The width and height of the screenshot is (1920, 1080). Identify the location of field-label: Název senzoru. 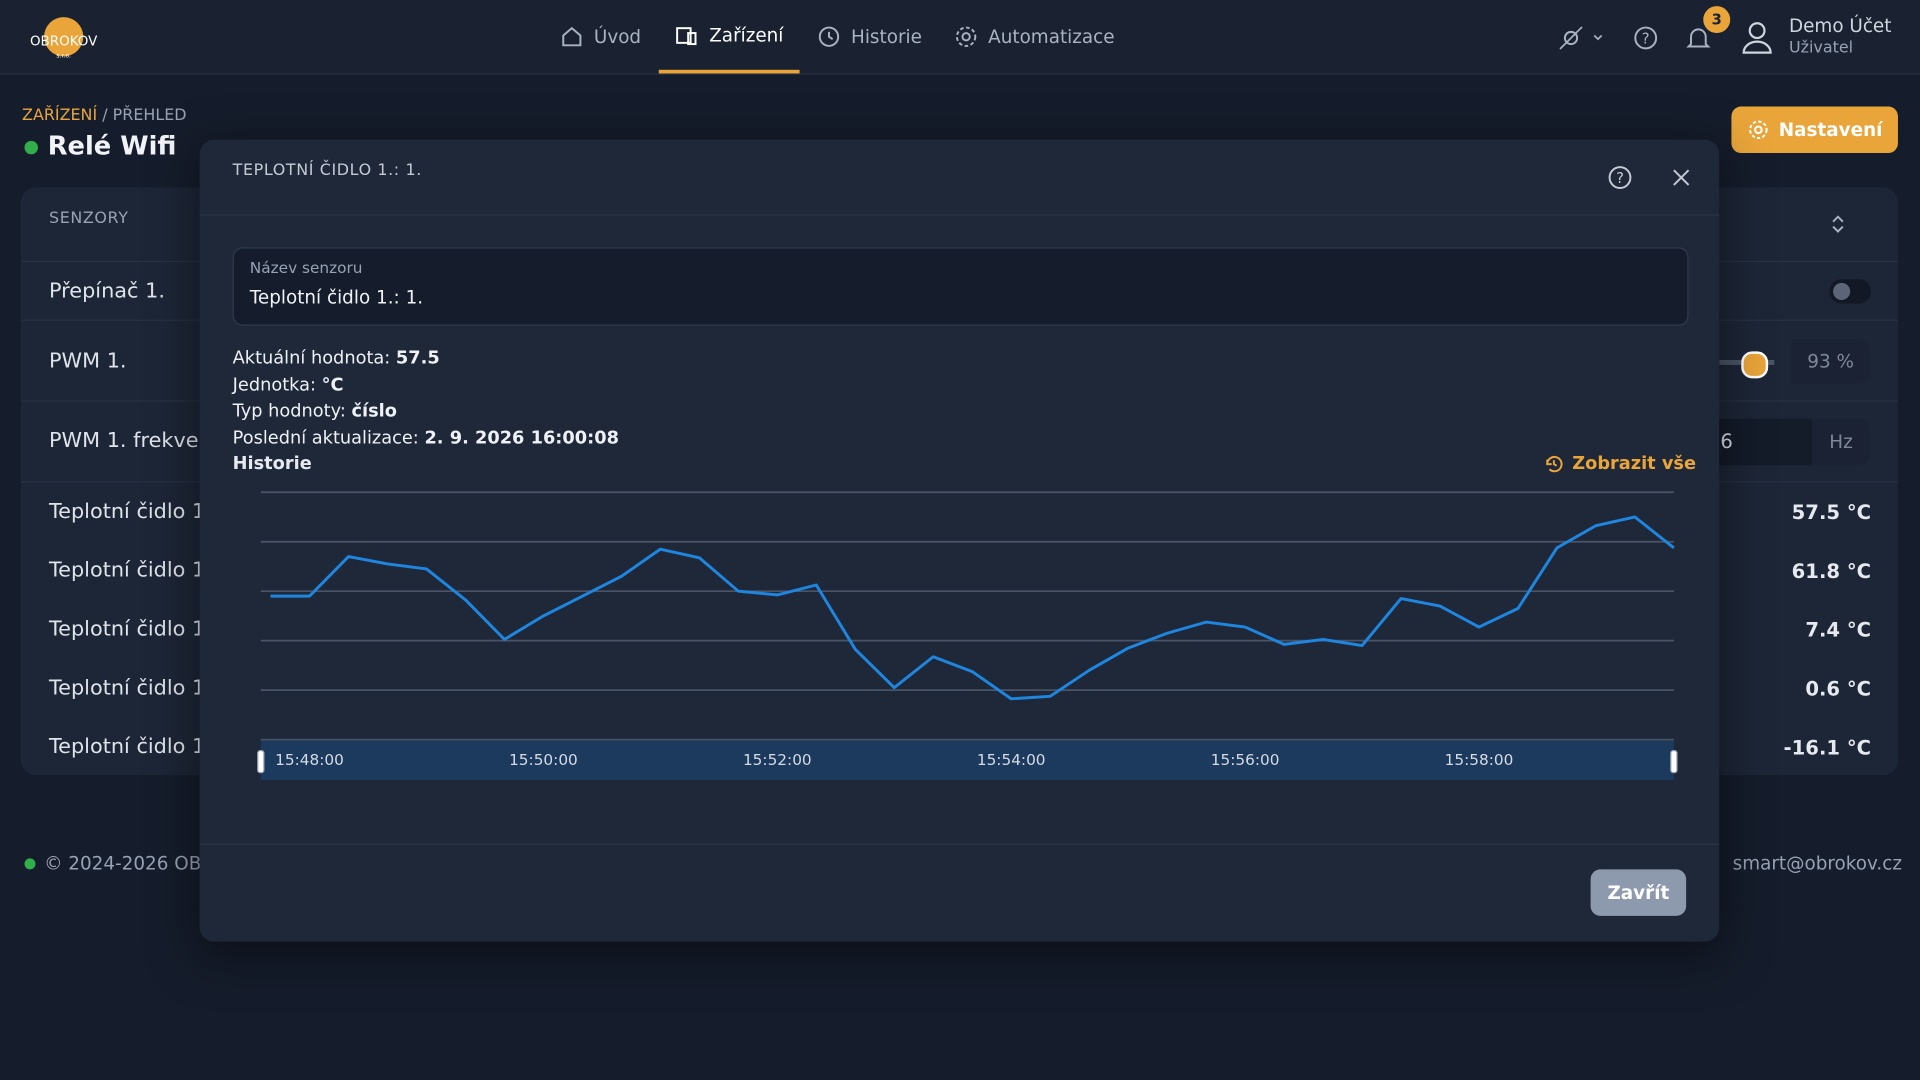
(306, 267).